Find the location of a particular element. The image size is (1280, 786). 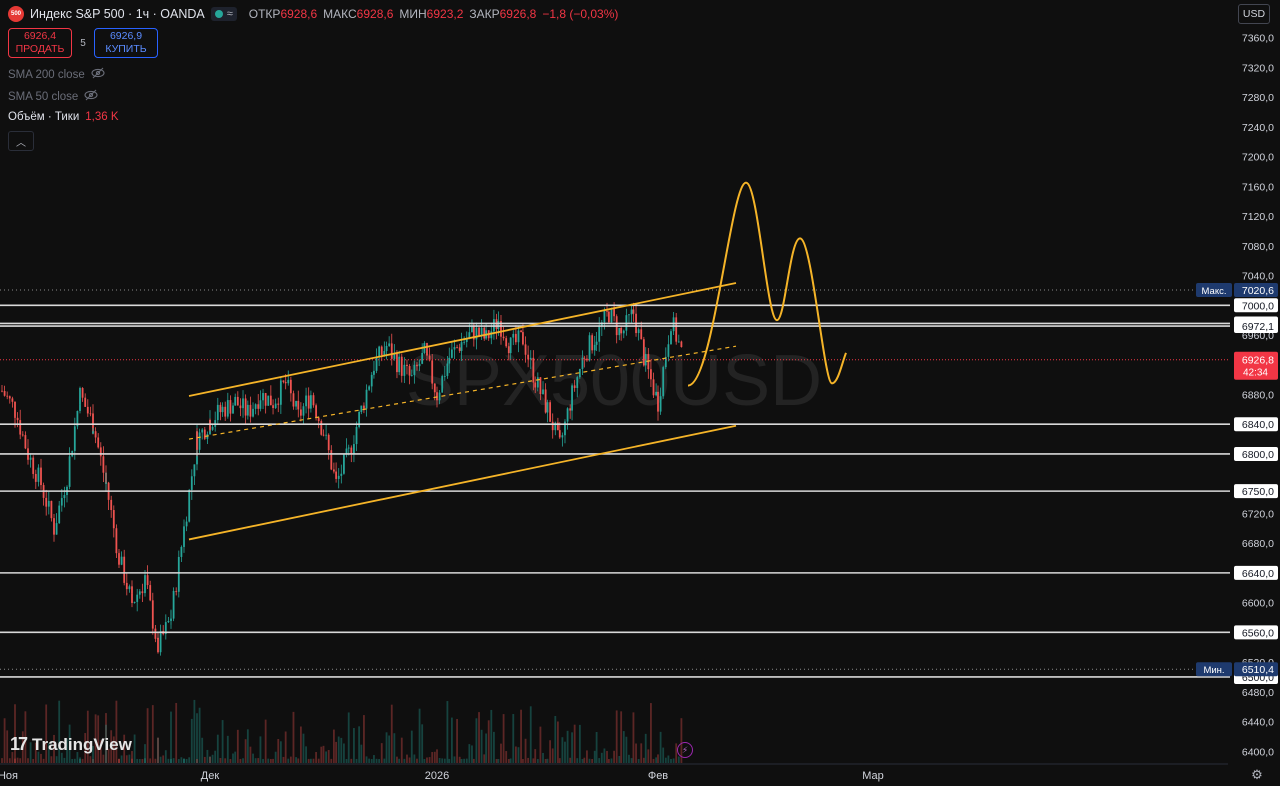

gear-icon: ⚙ is located at coordinates (1257, 774).